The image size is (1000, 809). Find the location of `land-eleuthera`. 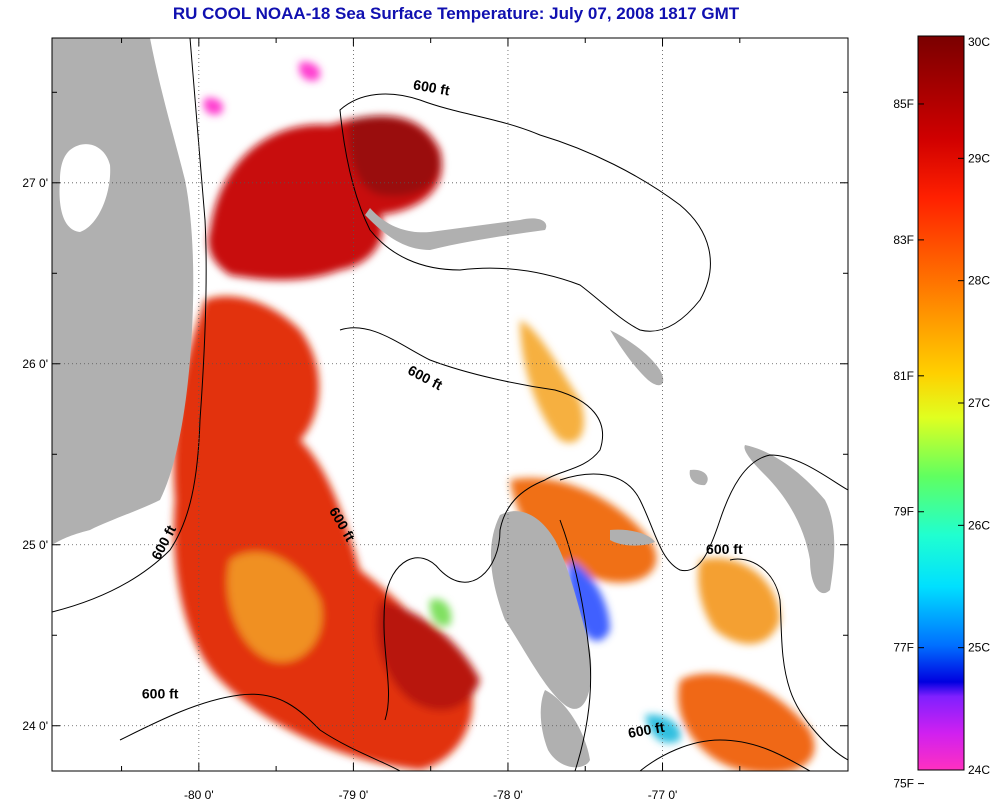

land-eleuthera is located at coordinates (789, 519).